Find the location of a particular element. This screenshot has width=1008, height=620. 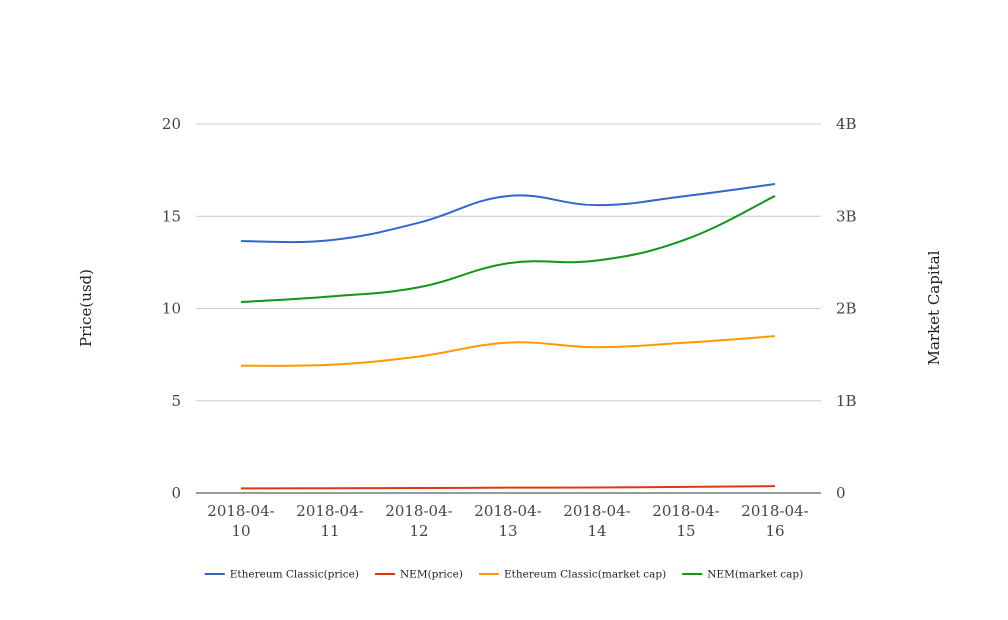

legend-item: Ethereum Classic(price) is located at coordinates (281, 575).